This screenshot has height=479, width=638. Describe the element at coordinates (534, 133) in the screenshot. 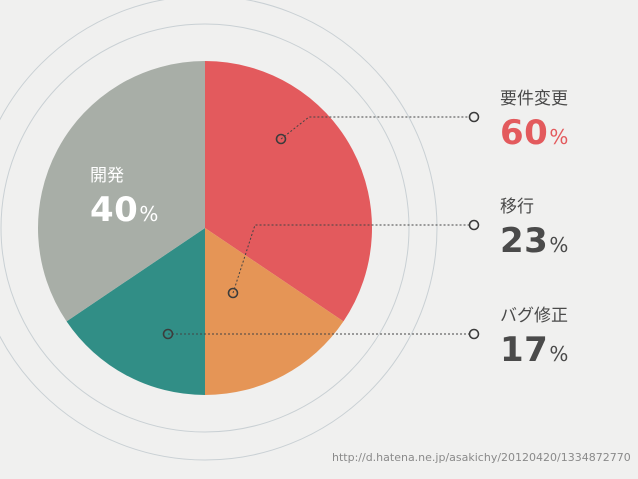

I see `slice-label-value: 60%` at that location.